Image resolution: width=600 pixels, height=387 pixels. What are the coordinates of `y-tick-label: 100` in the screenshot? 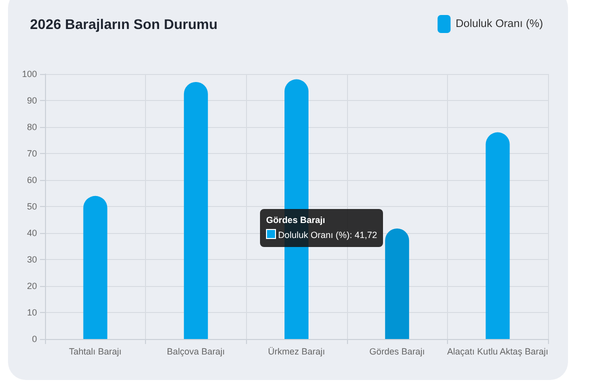 It's located at (29, 74).